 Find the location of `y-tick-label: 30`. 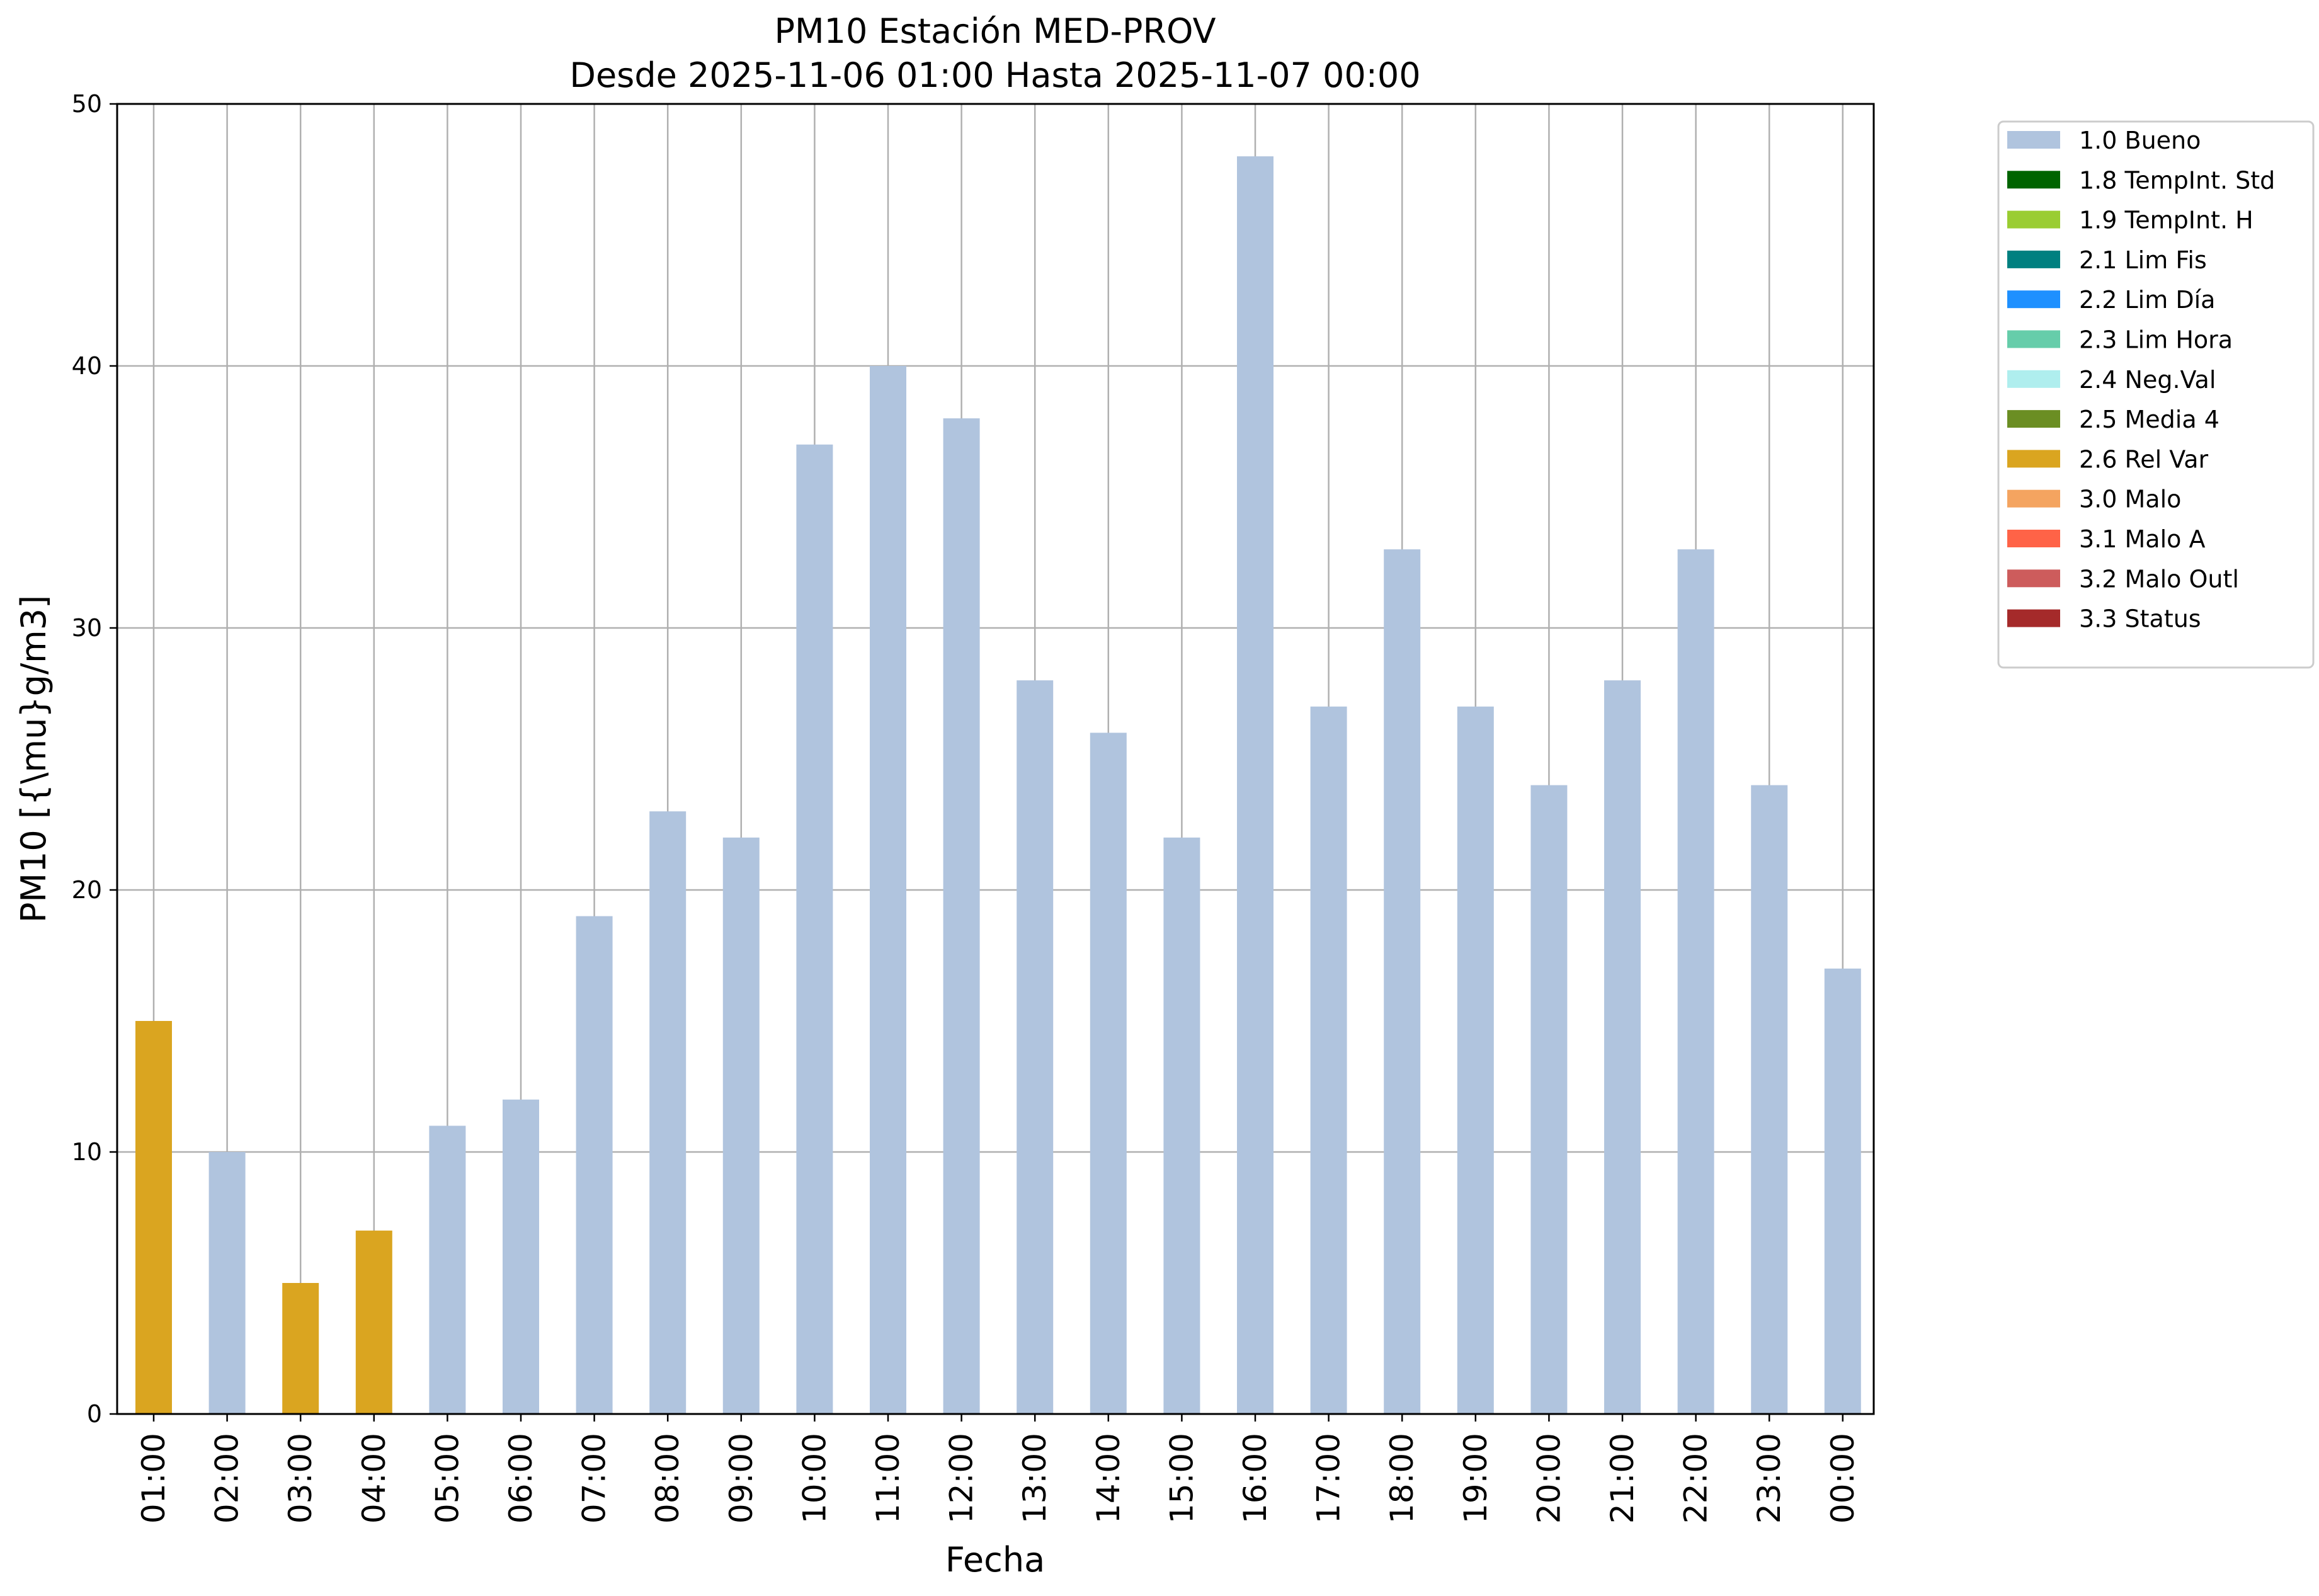

y-tick-label: 30 is located at coordinates (87, 628).